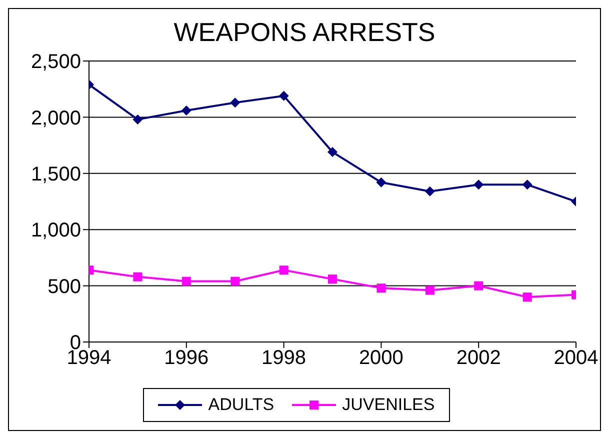 Image resolution: width=609 pixels, height=439 pixels. What do you see at coordinates (64, 287) in the screenshot?
I see `y-tick-label: 500` at bounding box center [64, 287].